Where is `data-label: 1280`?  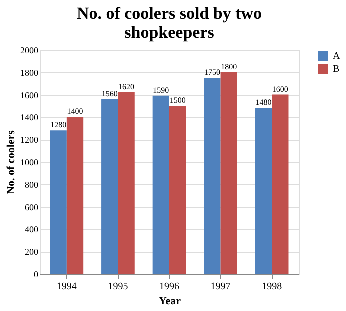 data-label: 1280 is located at coordinates (58, 125).